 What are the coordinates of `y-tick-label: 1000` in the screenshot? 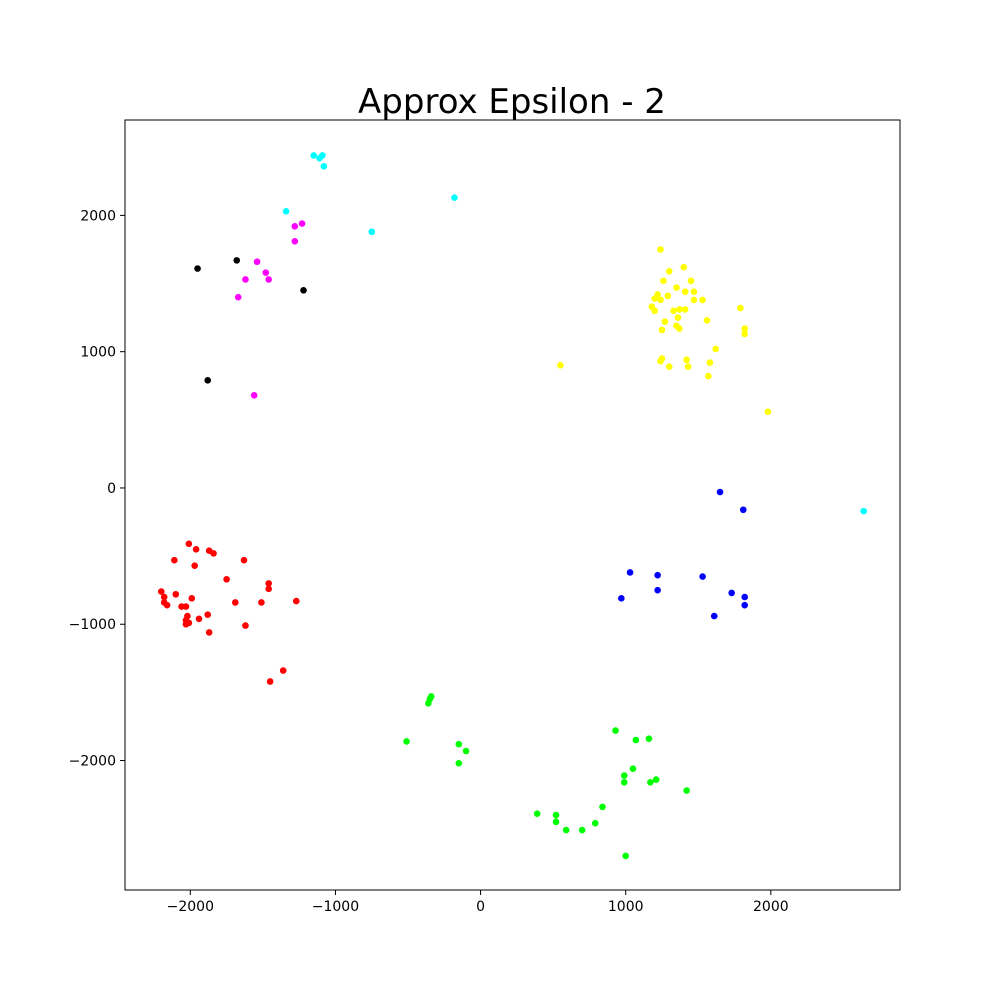 It's located at (98, 353).